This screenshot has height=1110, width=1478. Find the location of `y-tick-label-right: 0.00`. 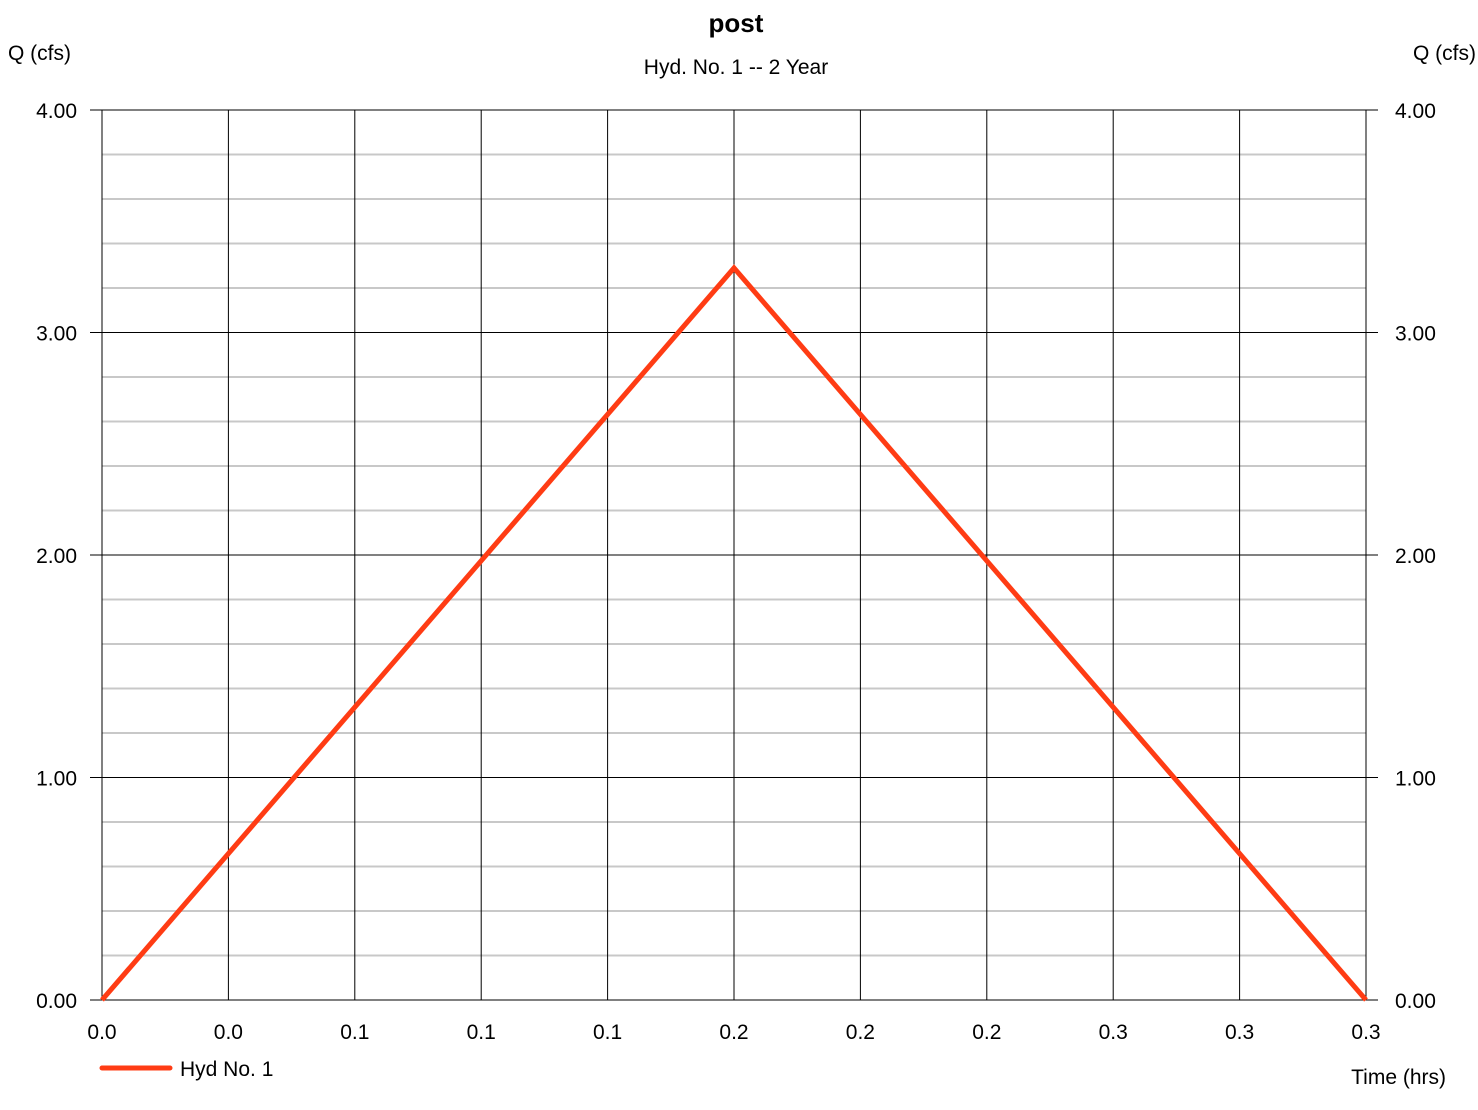

y-tick-label-right: 0.00 is located at coordinates (1415, 1001).